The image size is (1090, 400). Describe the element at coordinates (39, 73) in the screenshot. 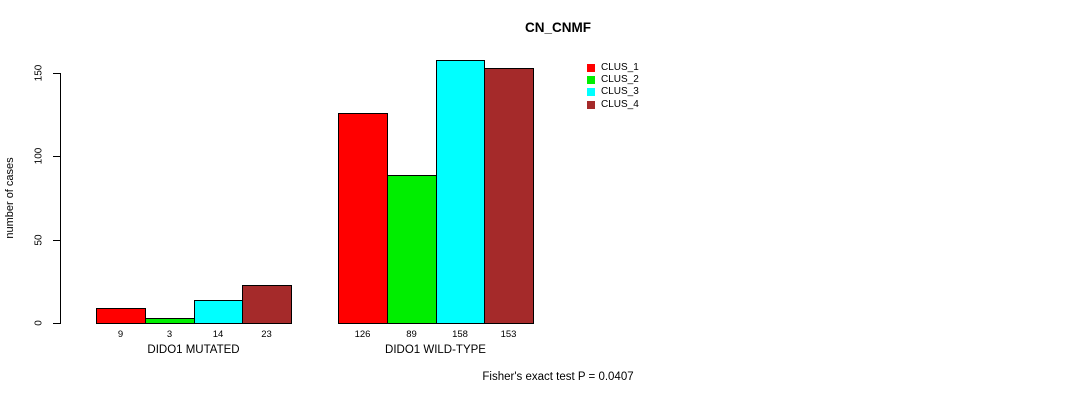

I see `y-tick-label: 150` at that location.